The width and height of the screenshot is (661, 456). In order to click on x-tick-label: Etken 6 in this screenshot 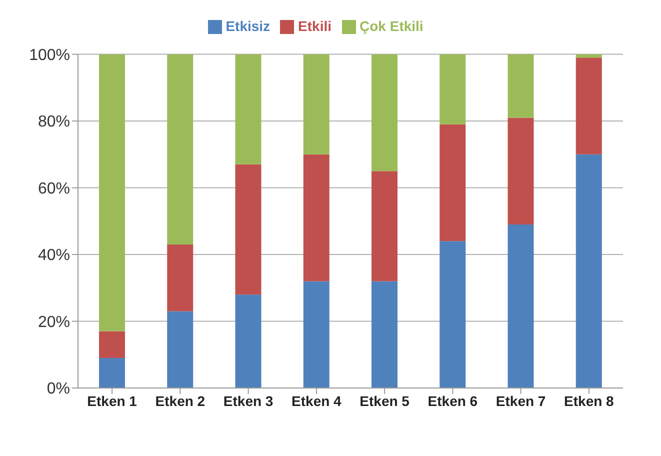, I will do `click(453, 400)`.